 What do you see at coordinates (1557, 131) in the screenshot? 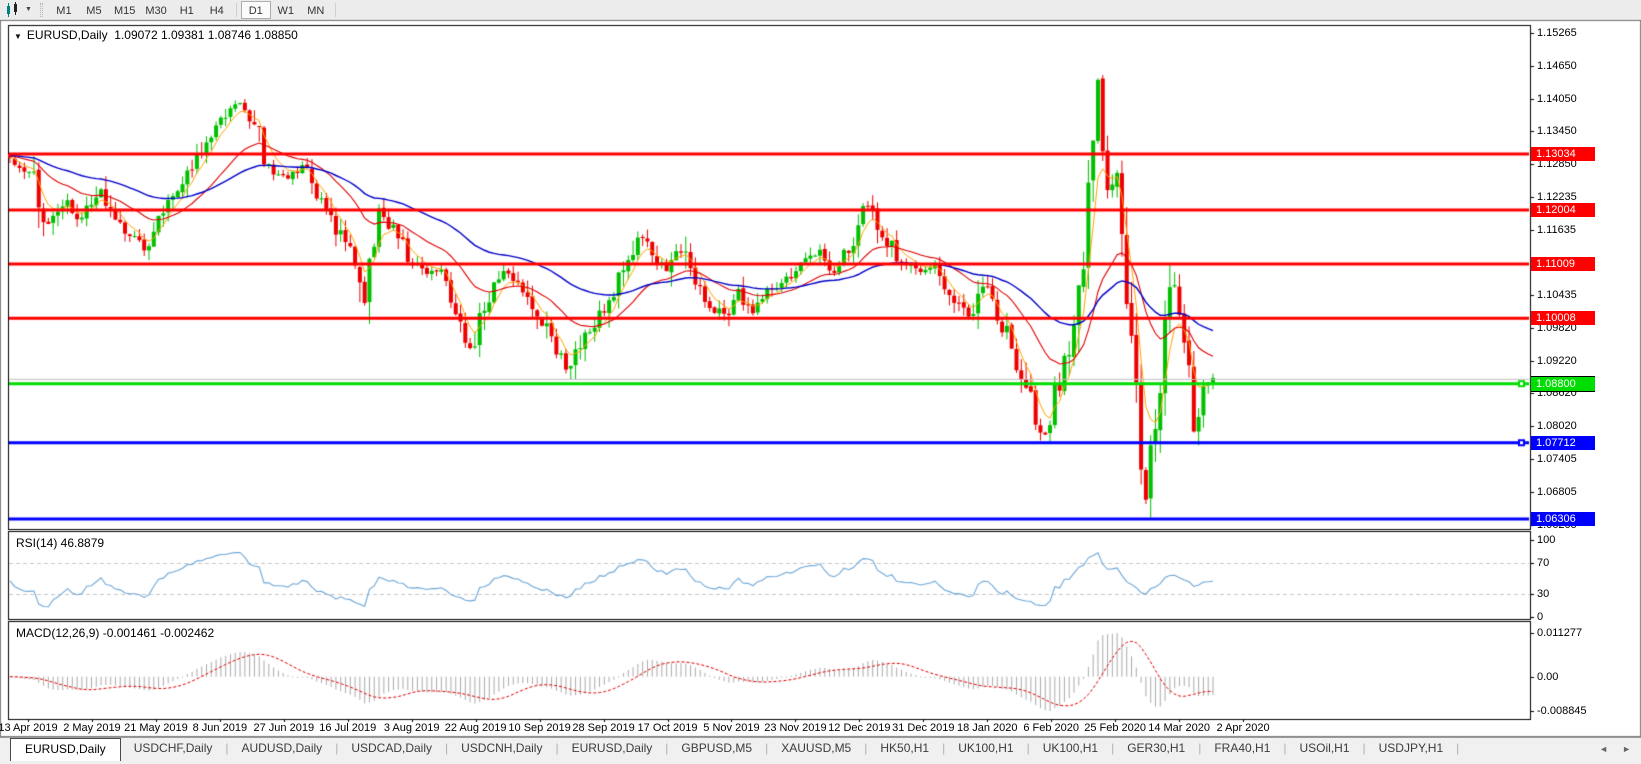
I see `price-axis-label: 1.13450` at bounding box center [1557, 131].